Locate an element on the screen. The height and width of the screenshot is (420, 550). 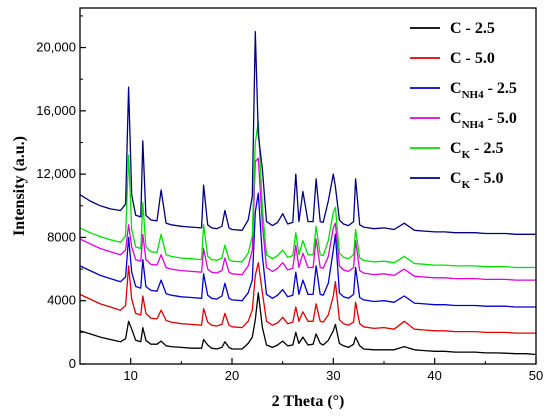
x-tick-label: 40 is located at coordinates (434, 375).